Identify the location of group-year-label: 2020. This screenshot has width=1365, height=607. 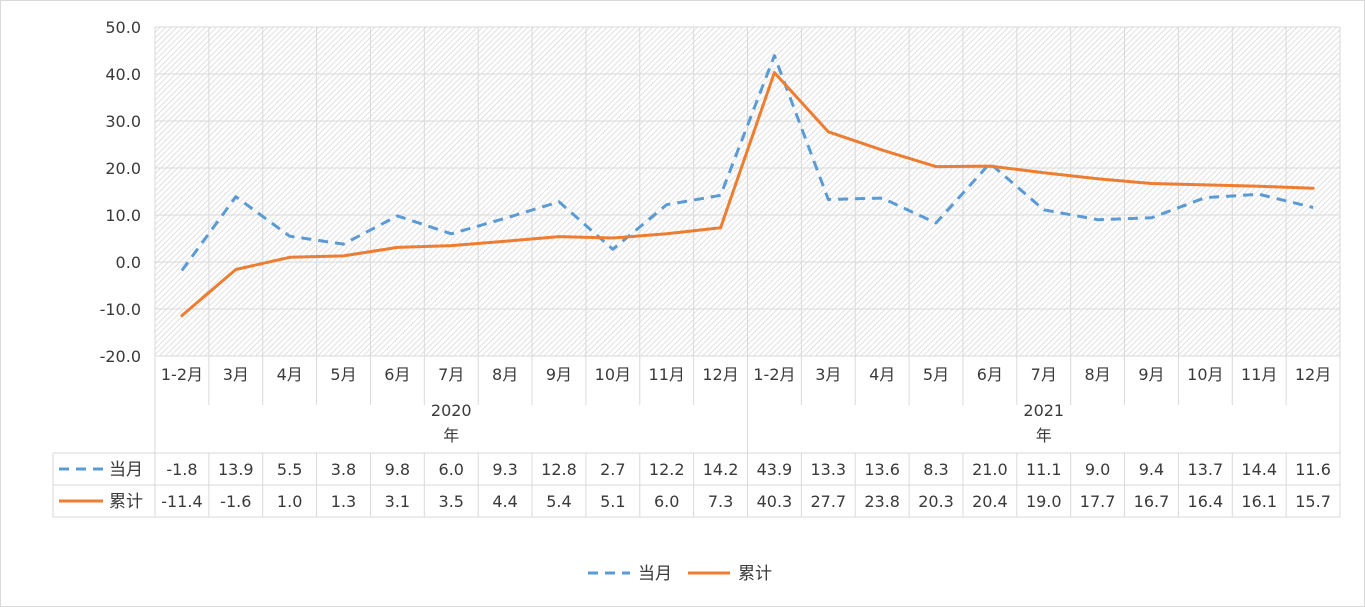
(451, 410).